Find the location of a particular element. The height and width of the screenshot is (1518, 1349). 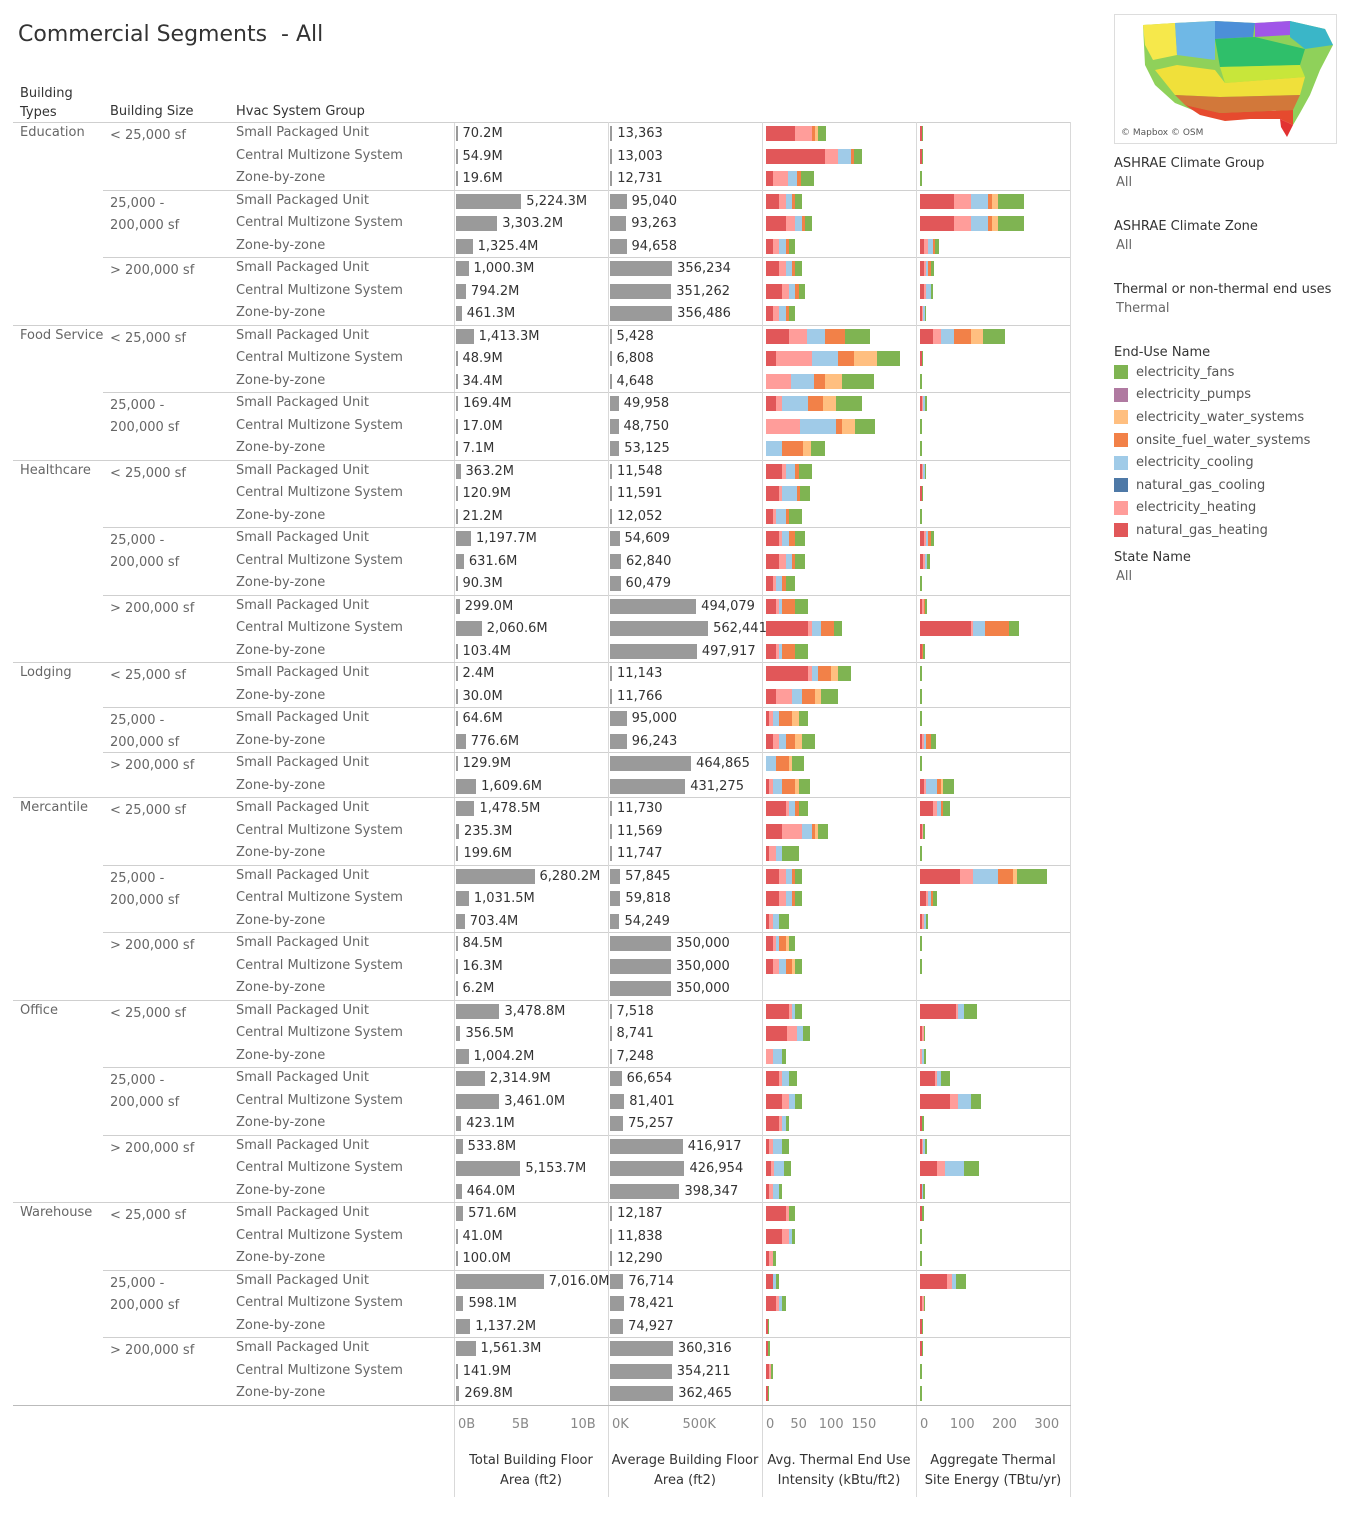

filter-climate-zone: ASHRAE Climate Zone All is located at coordinates (1186, 236).